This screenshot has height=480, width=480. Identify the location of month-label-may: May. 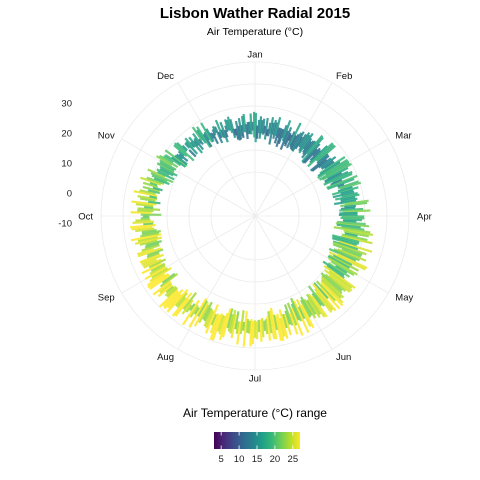
(404, 298).